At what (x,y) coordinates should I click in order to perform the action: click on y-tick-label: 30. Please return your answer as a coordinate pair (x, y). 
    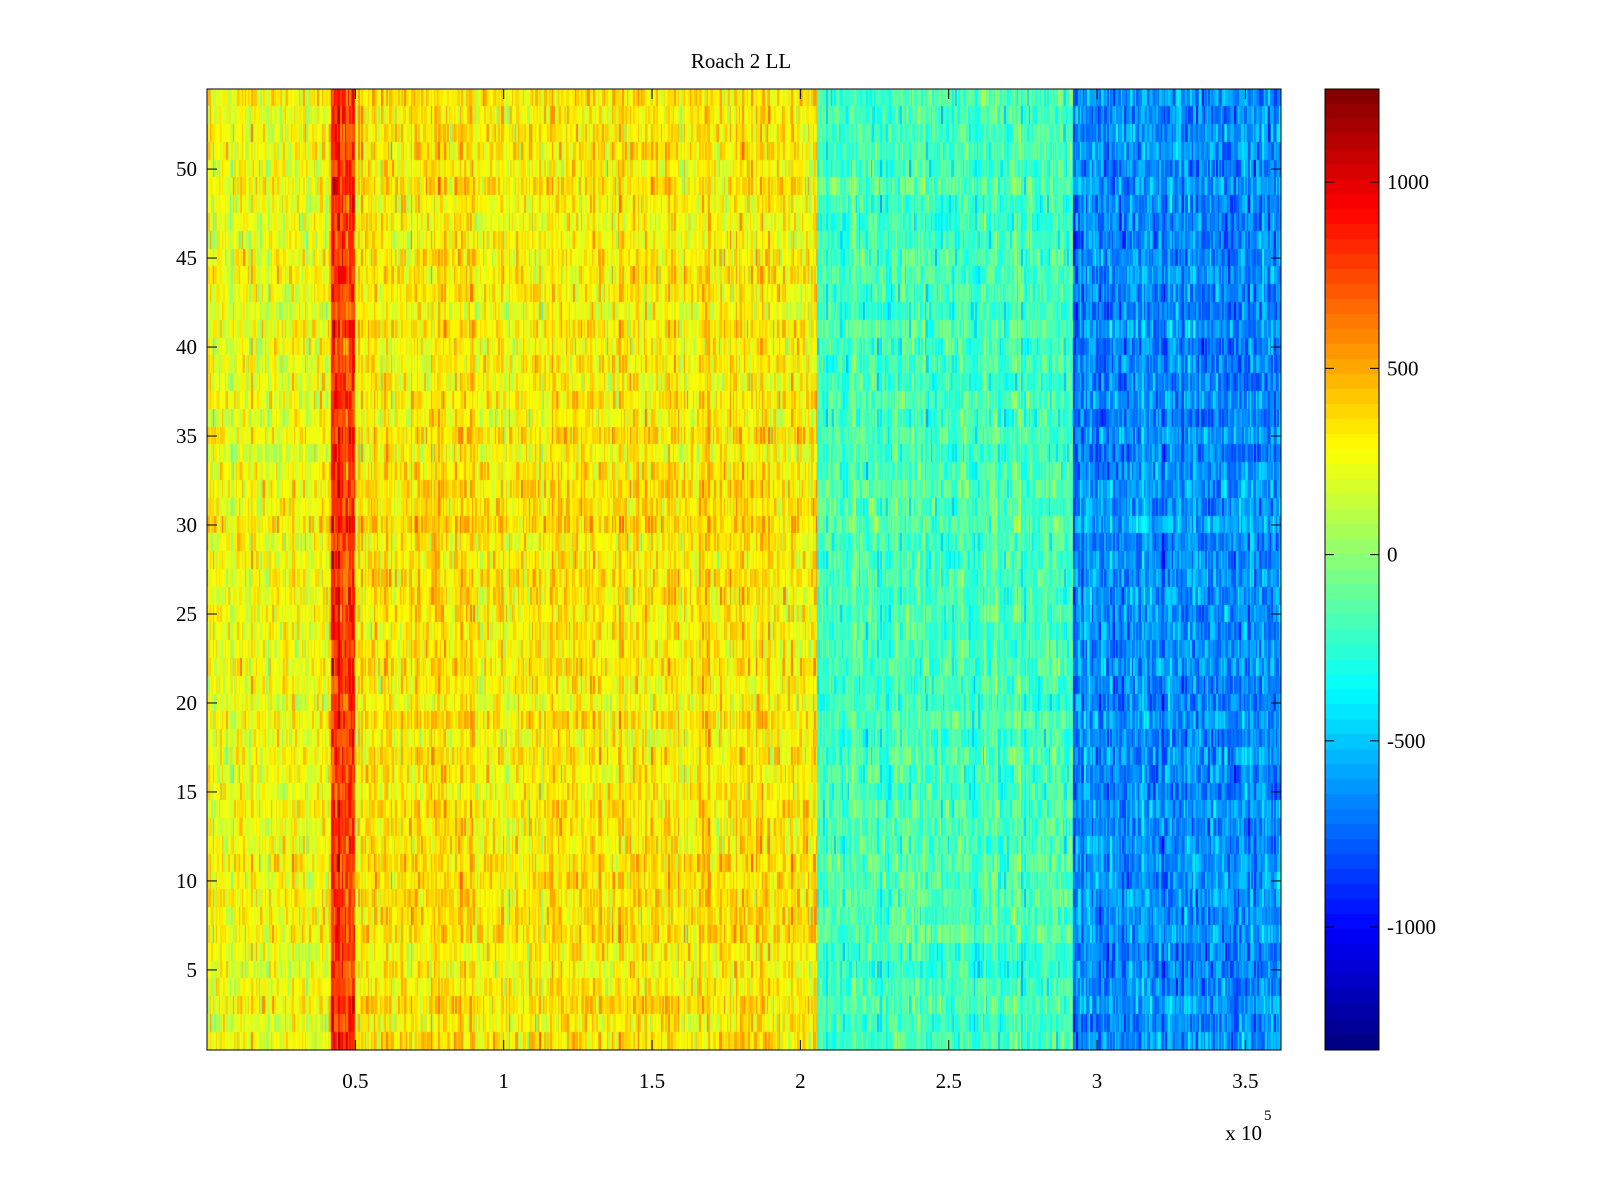
    Looking at the image, I should click on (186, 525).